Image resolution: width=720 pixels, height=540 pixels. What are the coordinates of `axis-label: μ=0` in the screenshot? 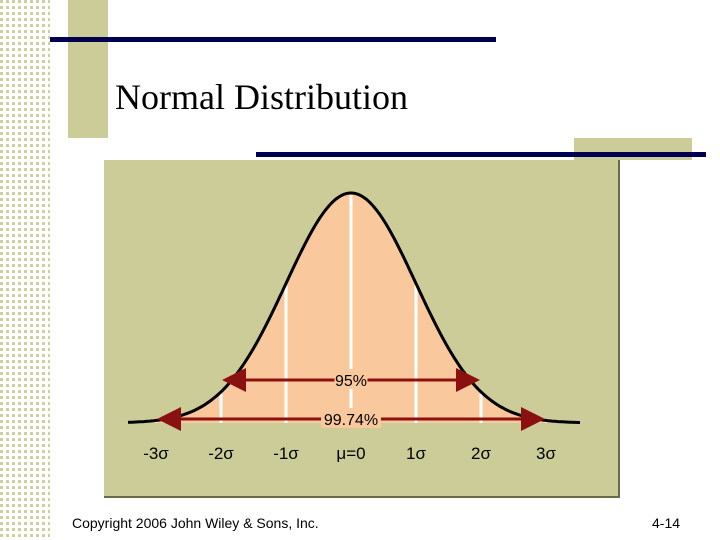 It's located at (350, 453).